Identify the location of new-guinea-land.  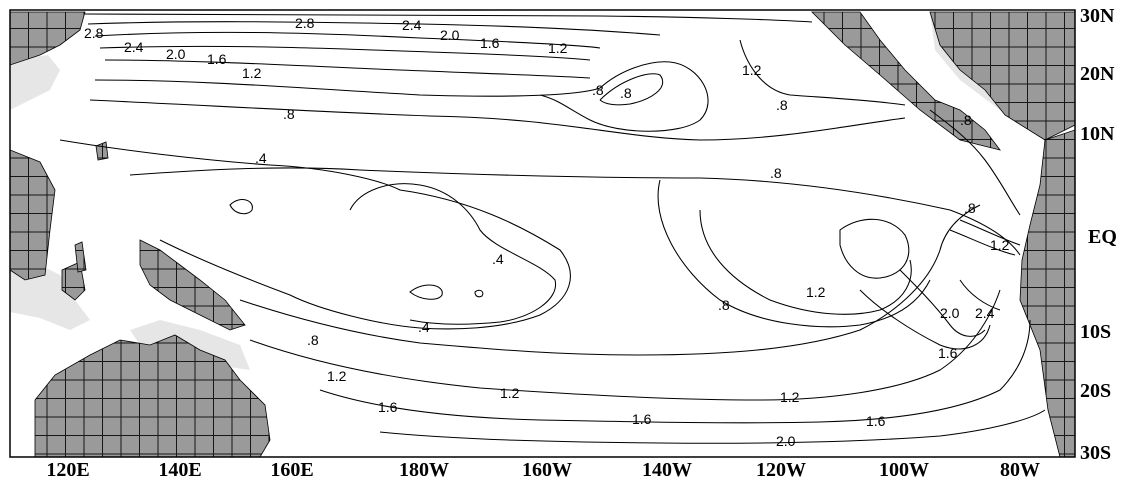
(192, 285).